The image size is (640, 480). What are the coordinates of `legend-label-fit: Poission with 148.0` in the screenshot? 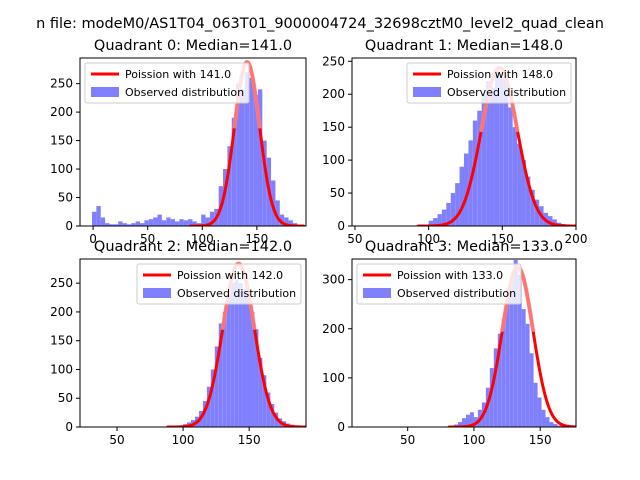 It's located at (500, 74).